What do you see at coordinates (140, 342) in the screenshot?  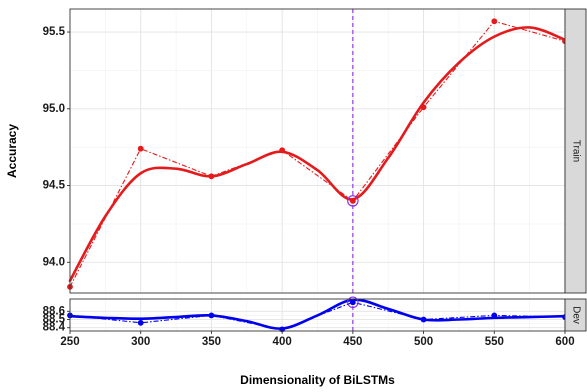 I see `x-tick-label: 300` at bounding box center [140, 342].